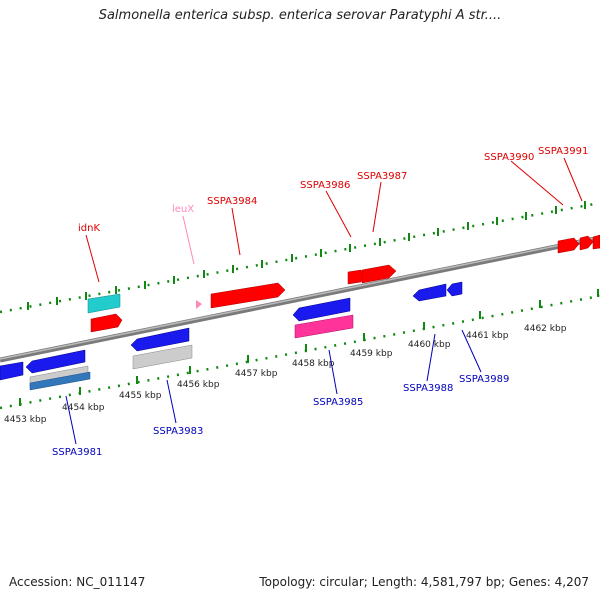  What do you see at coordinates (199, 304) in the screenshot?
I see `gene-pink` at bounding box center [199, 304].